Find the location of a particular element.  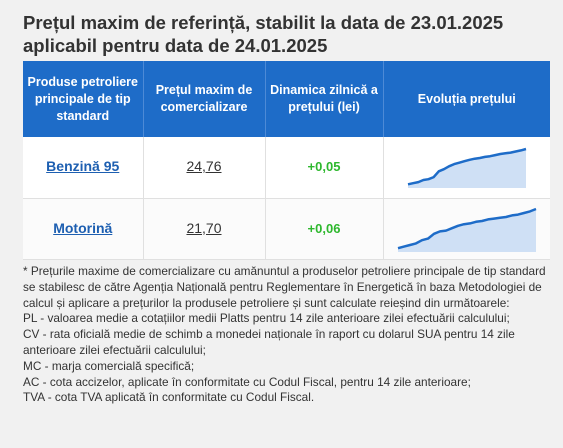

product-cell: Motorină is located at coordinates (83, 229).